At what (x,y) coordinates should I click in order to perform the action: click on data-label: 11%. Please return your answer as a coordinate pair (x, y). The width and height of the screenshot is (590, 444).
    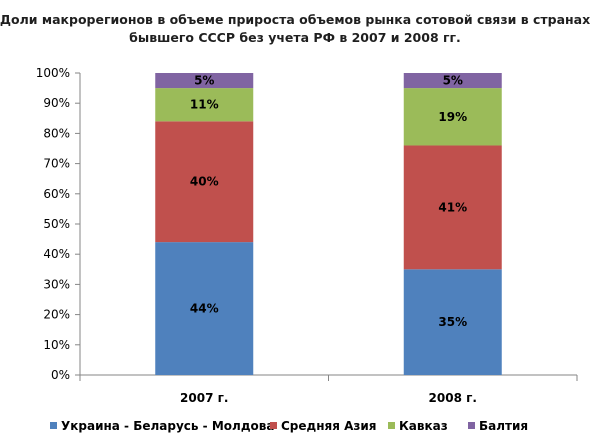
    Looking at the image, I should click on (204, 105).